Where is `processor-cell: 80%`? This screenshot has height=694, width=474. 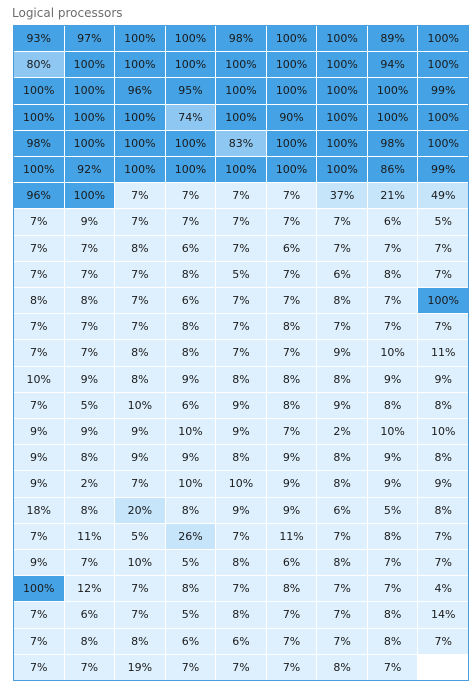
processor-cell: 80% is located at coordinates (39, 65).